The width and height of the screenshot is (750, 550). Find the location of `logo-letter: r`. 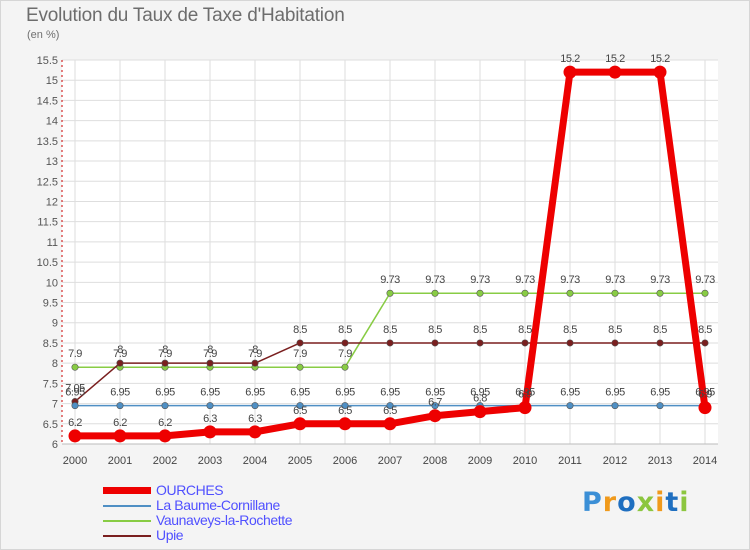

logo-letter: r is located at coordinates (610, 502).